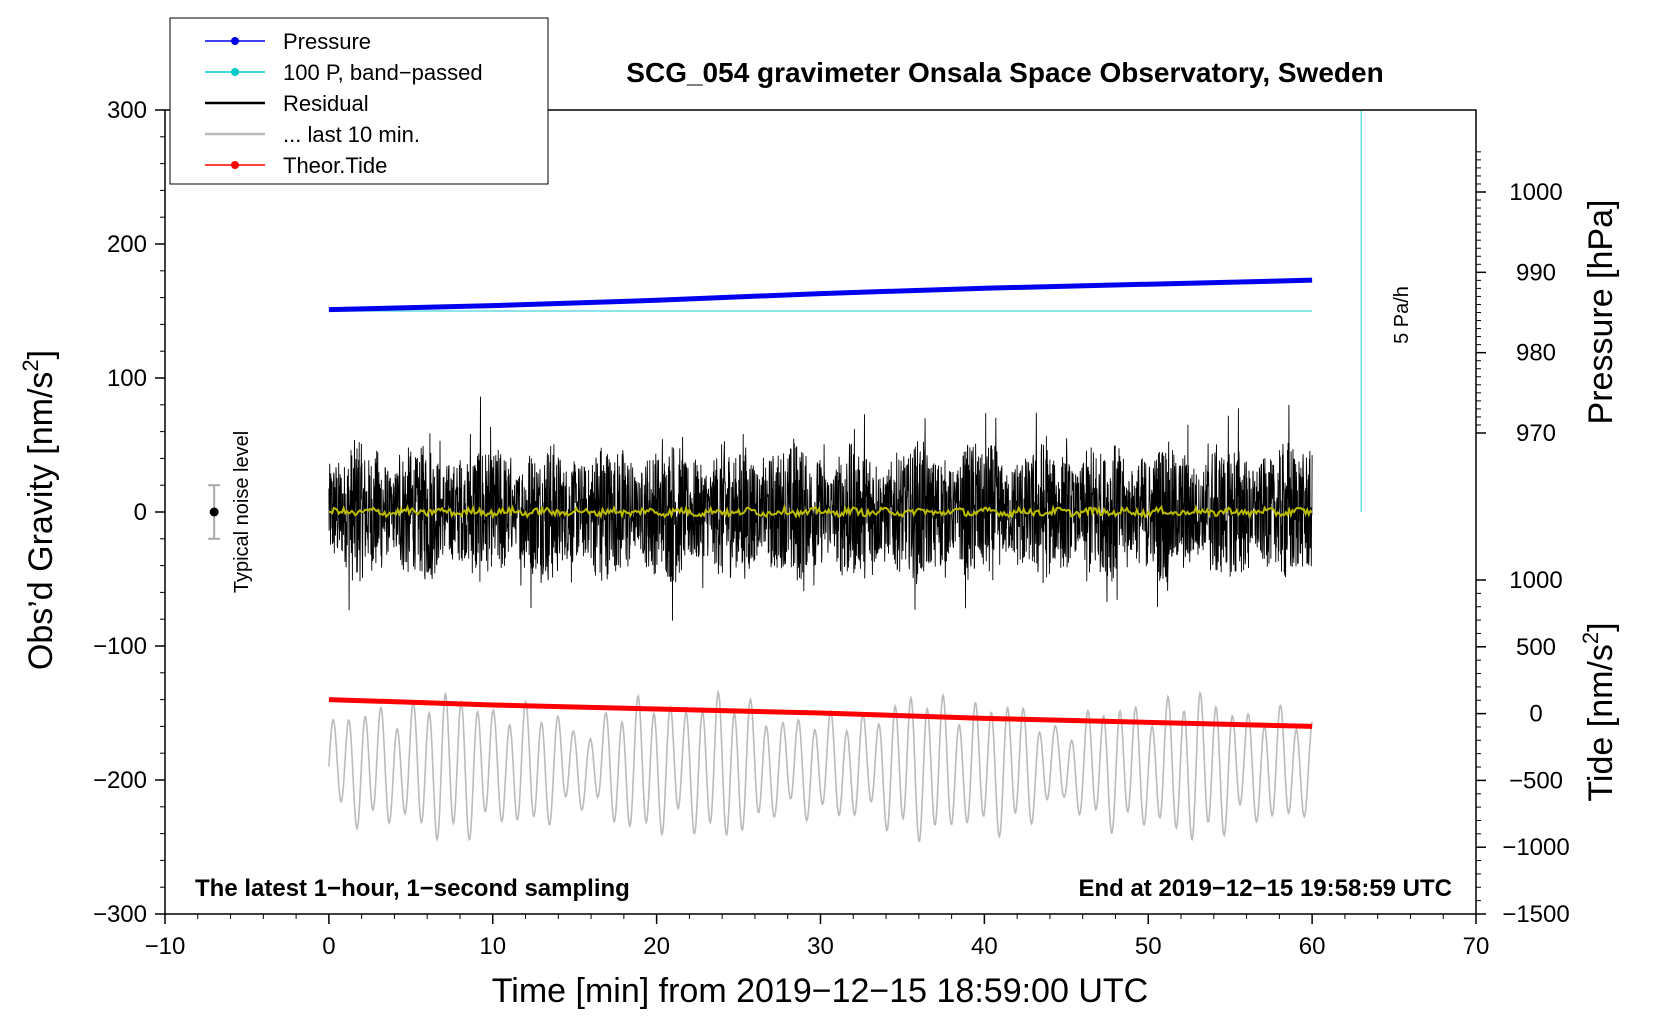  I want to click on tide-axis-title-main: Tide [nm/s, so click(1601, 722).